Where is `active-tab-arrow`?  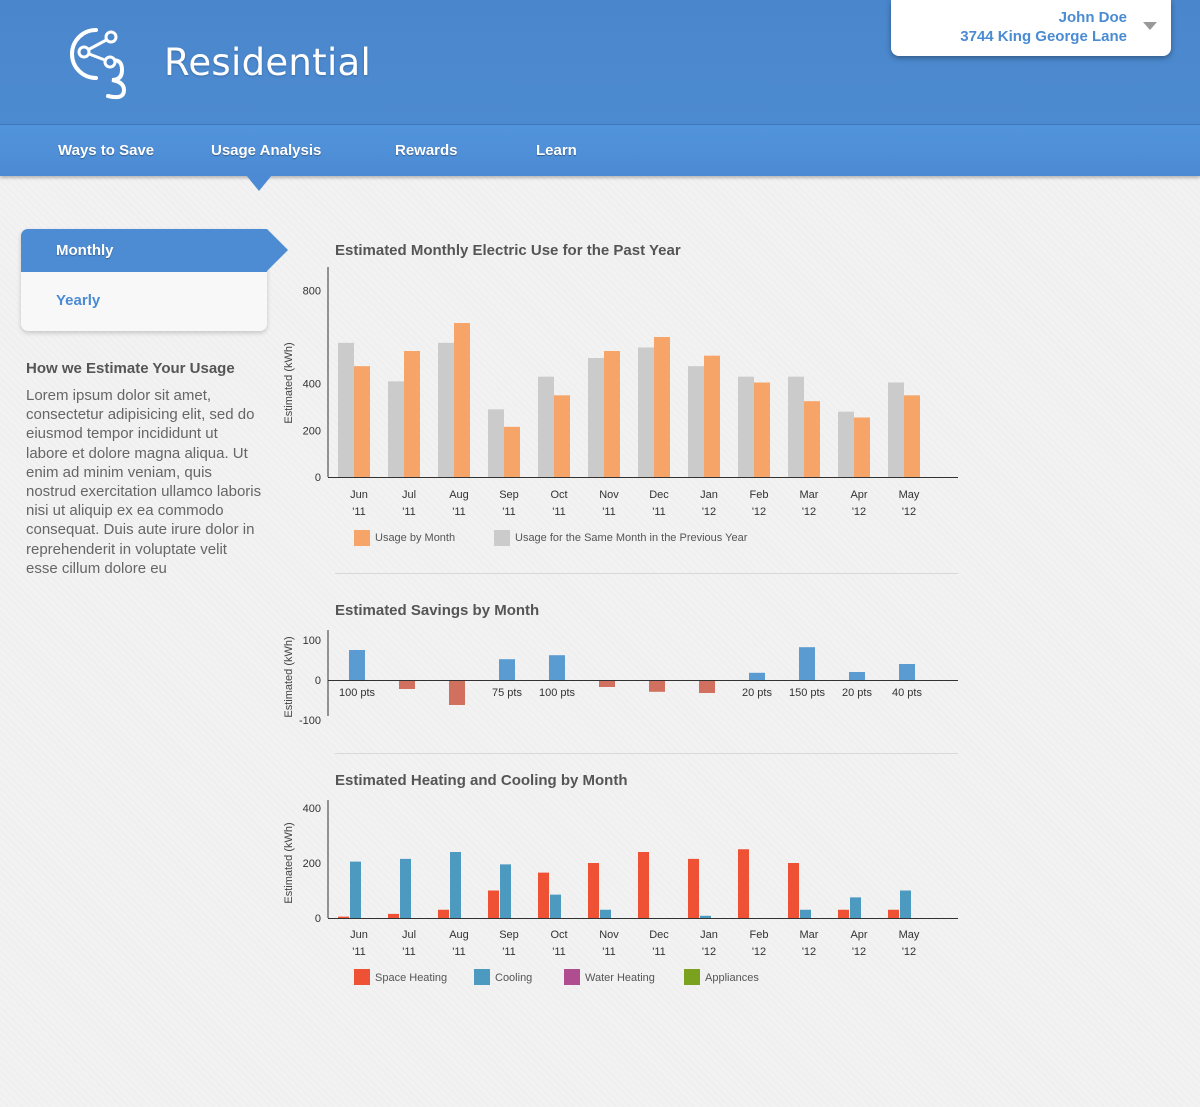 active-tab-arrow is located at coordinates (277, 250).